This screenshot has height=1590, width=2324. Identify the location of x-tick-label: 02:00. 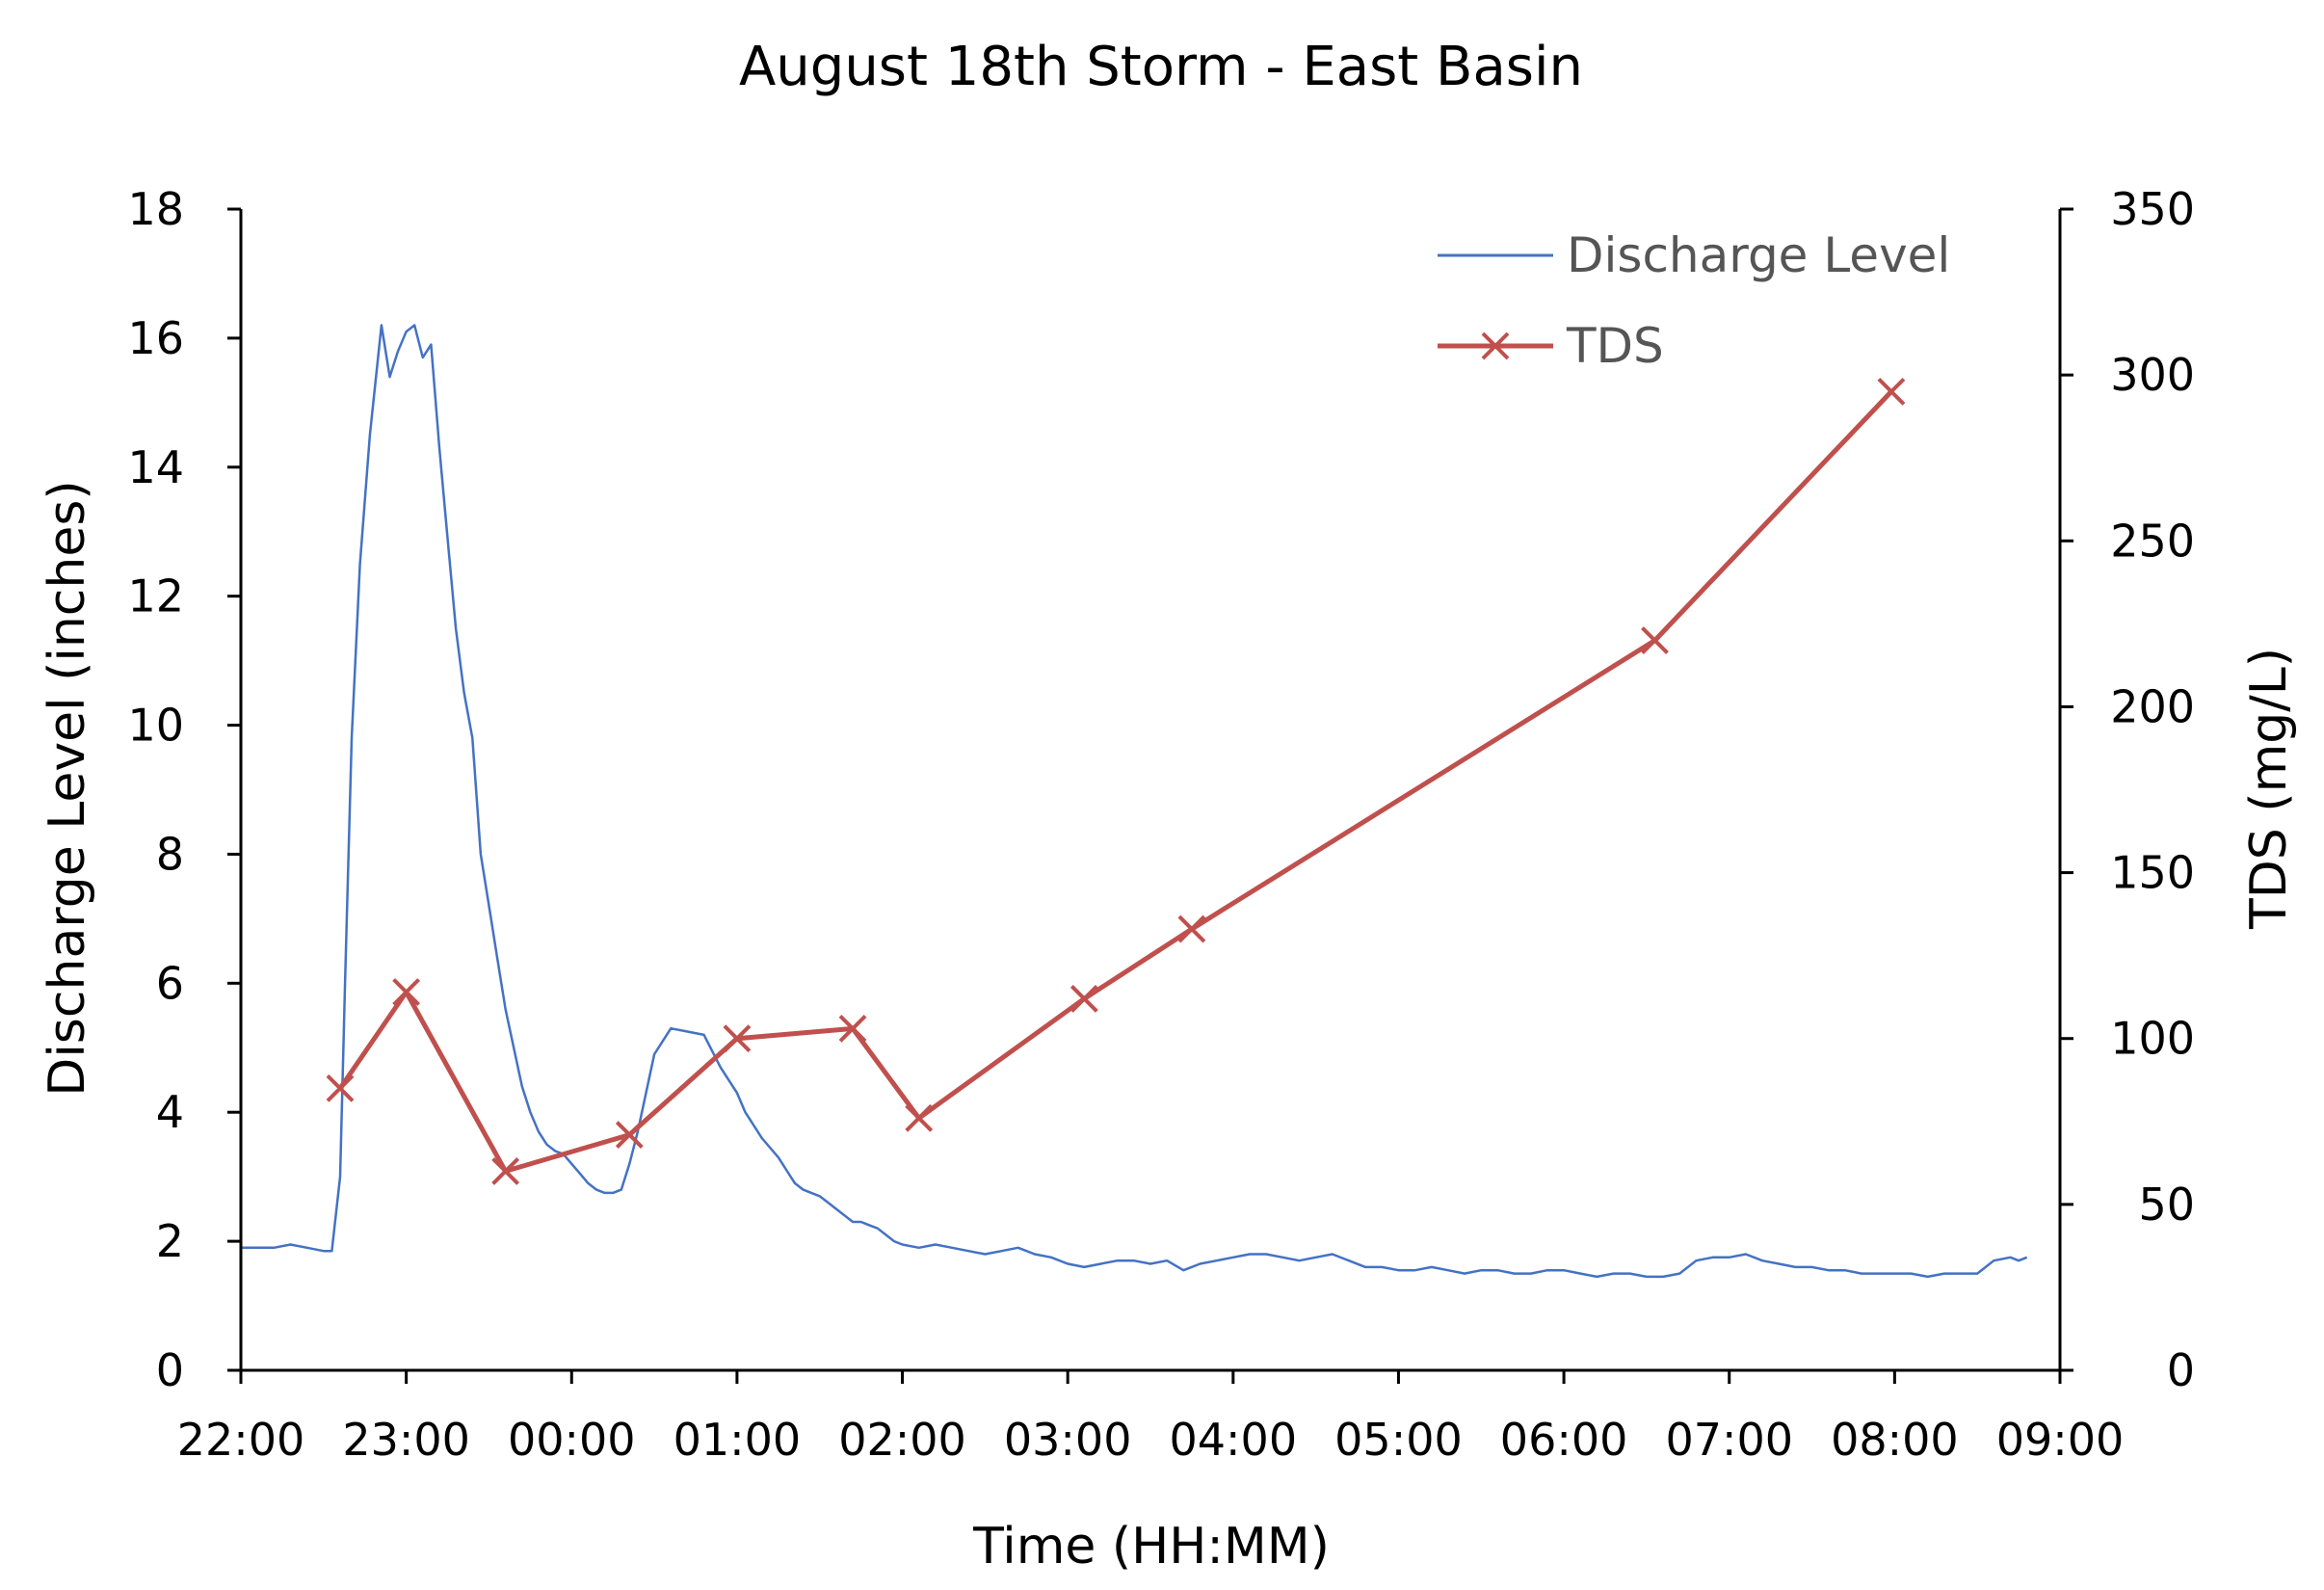
(902, 1440).